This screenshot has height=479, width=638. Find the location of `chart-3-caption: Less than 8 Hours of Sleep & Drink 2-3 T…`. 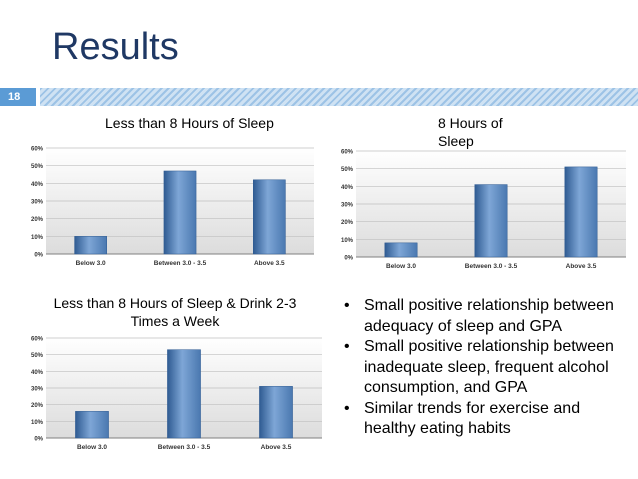

chart-3-caption: Less than 8 Hours of Sleep & Drink 2-3 T… is located at coordinates (175, 312).